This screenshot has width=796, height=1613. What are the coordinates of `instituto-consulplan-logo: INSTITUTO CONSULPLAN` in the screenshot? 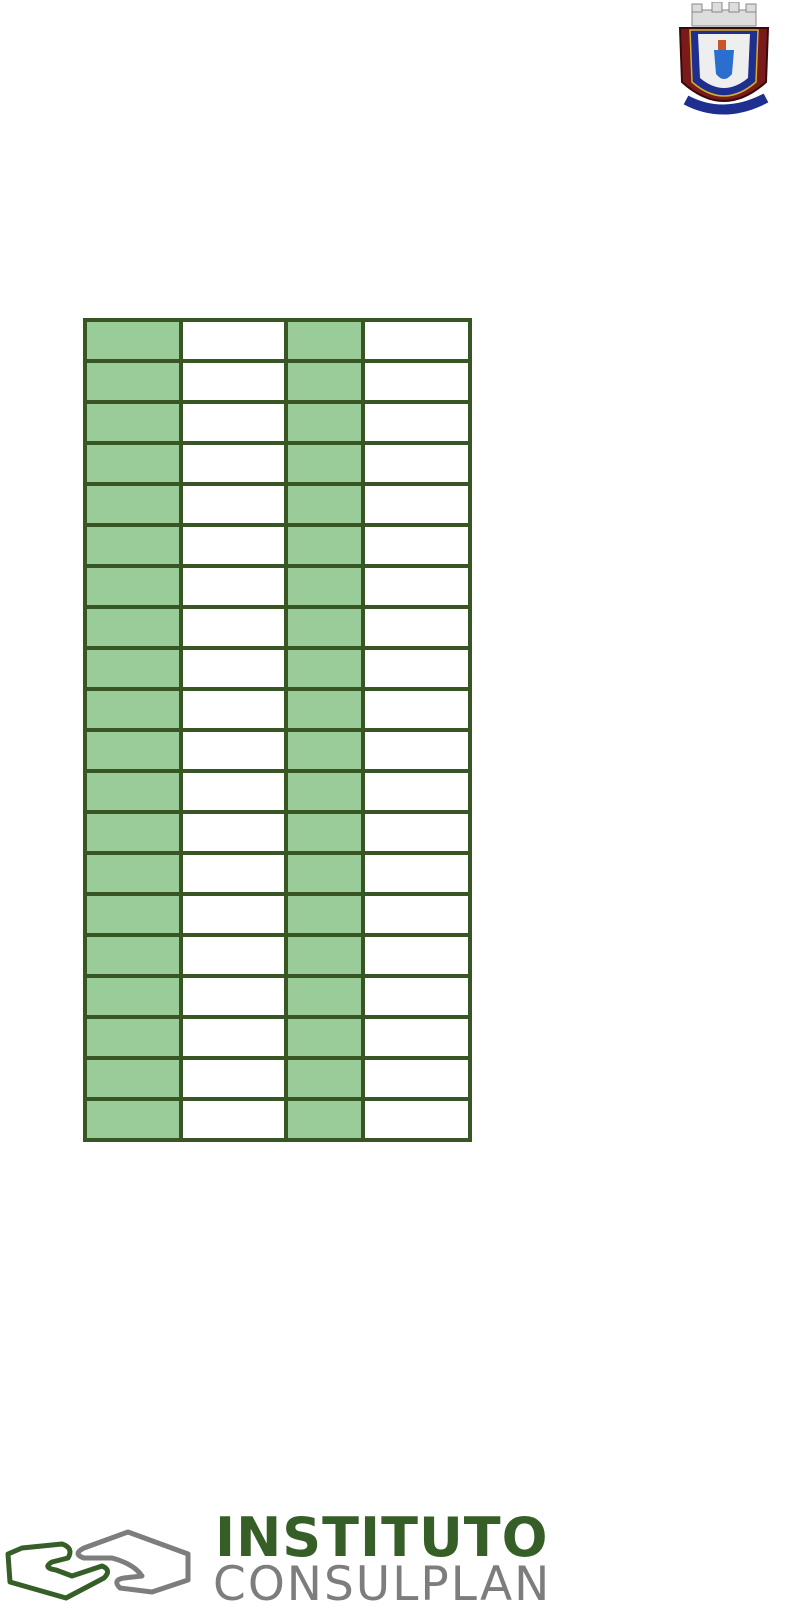 It's located at (290, 1560).